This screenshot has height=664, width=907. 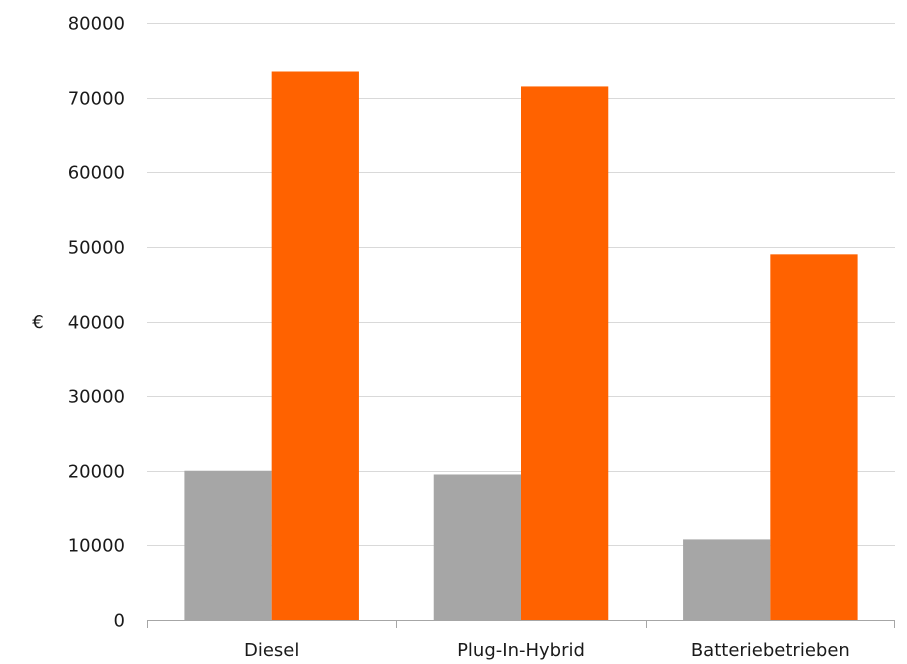 I want to click on y-tick-label: 40000, so click(x=96, y=323).